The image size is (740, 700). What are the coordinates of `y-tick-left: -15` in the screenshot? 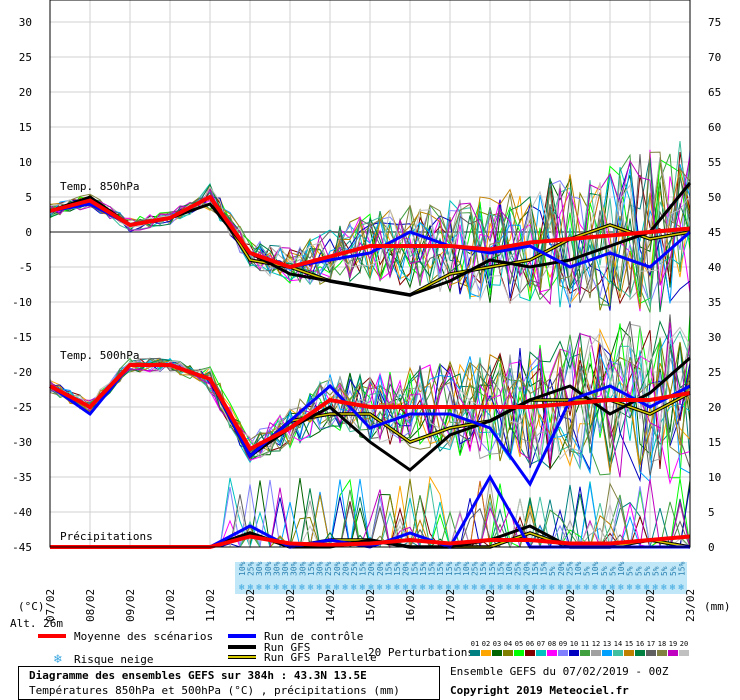 It's located at (22, 337).